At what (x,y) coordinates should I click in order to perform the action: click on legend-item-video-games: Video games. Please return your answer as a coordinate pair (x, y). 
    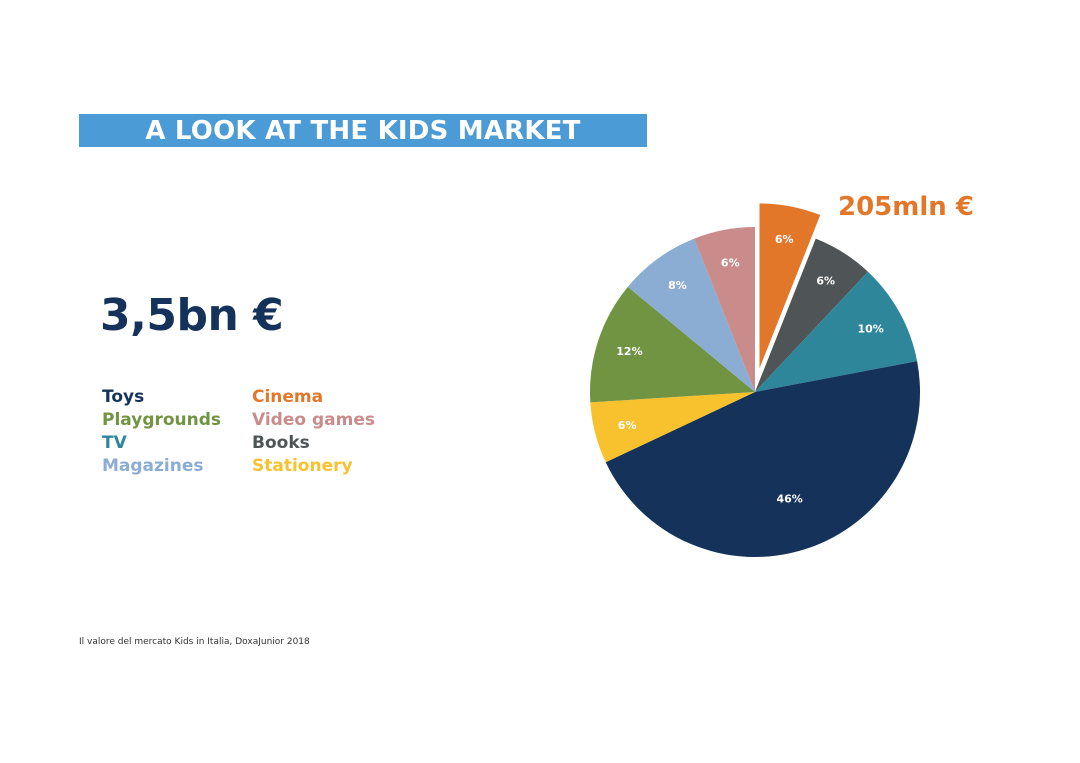
    Looking at the image, I should click on (313, 420).